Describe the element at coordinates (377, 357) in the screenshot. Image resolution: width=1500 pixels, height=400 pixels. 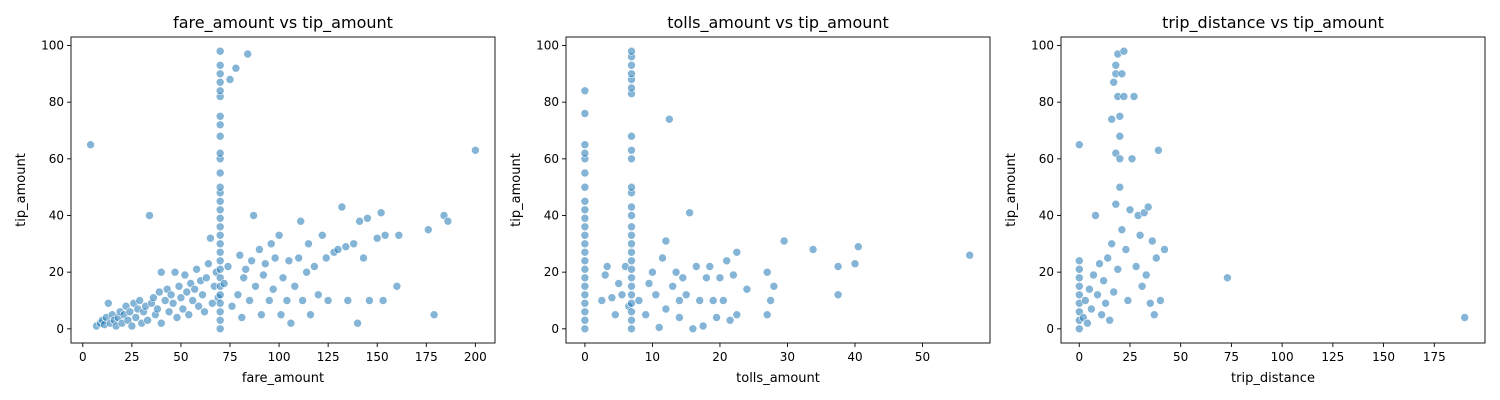
I see `x-tick-label: 150` at that location.